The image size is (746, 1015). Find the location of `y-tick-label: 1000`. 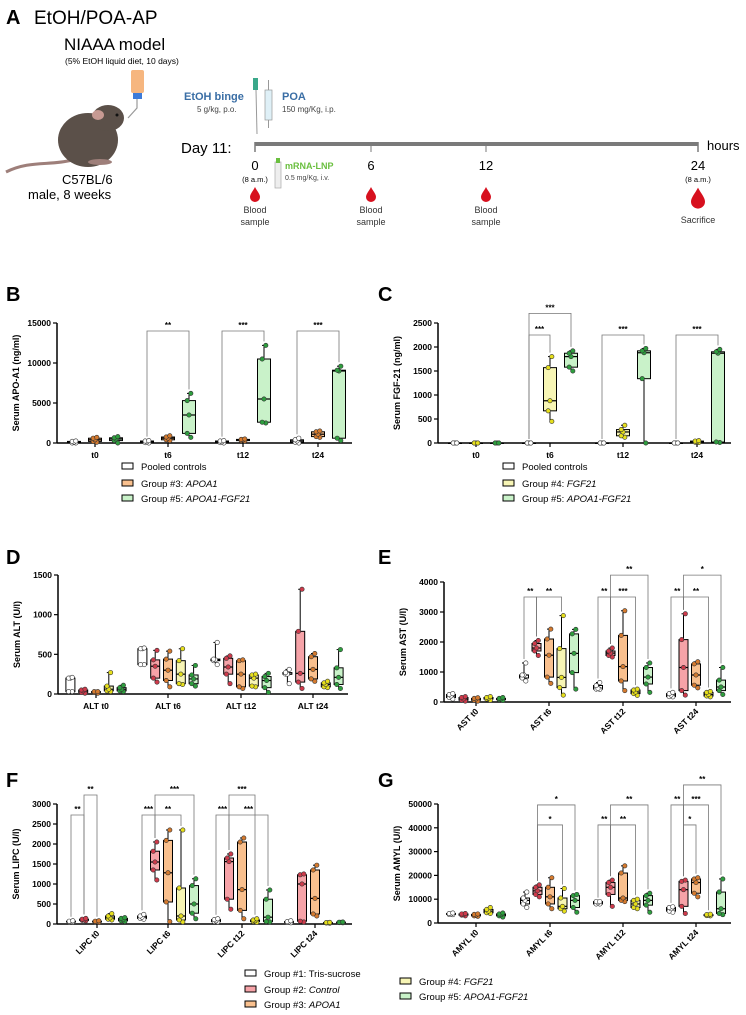

y-tick-label: 1000 is located at coordinates (422, 395).